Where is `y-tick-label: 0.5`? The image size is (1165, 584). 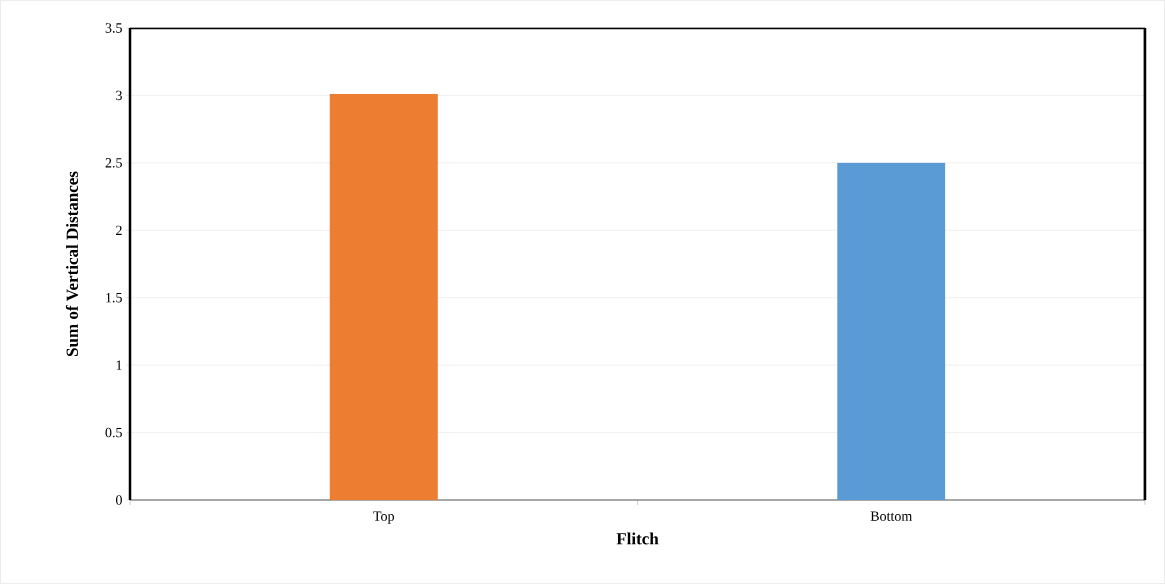 y-tick-label: 0.5 is located at coordinates (113, 432).